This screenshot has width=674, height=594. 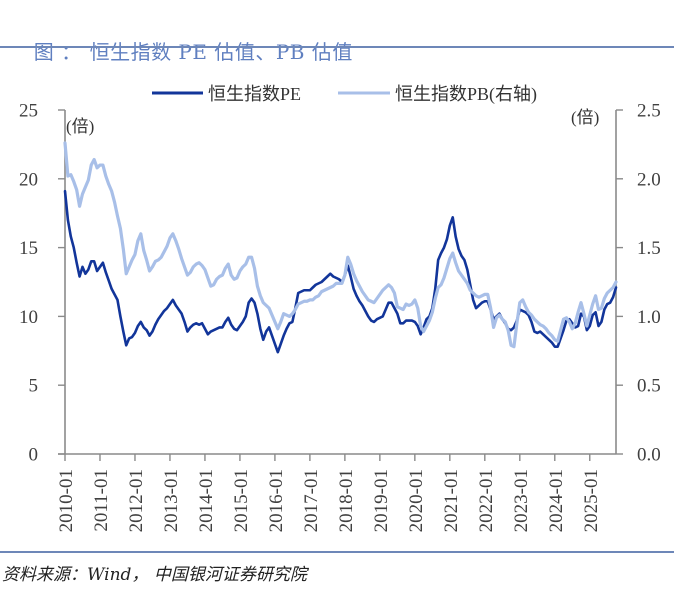 I want to click on y-left-tick-label: 5, so click(x=34, y=386).